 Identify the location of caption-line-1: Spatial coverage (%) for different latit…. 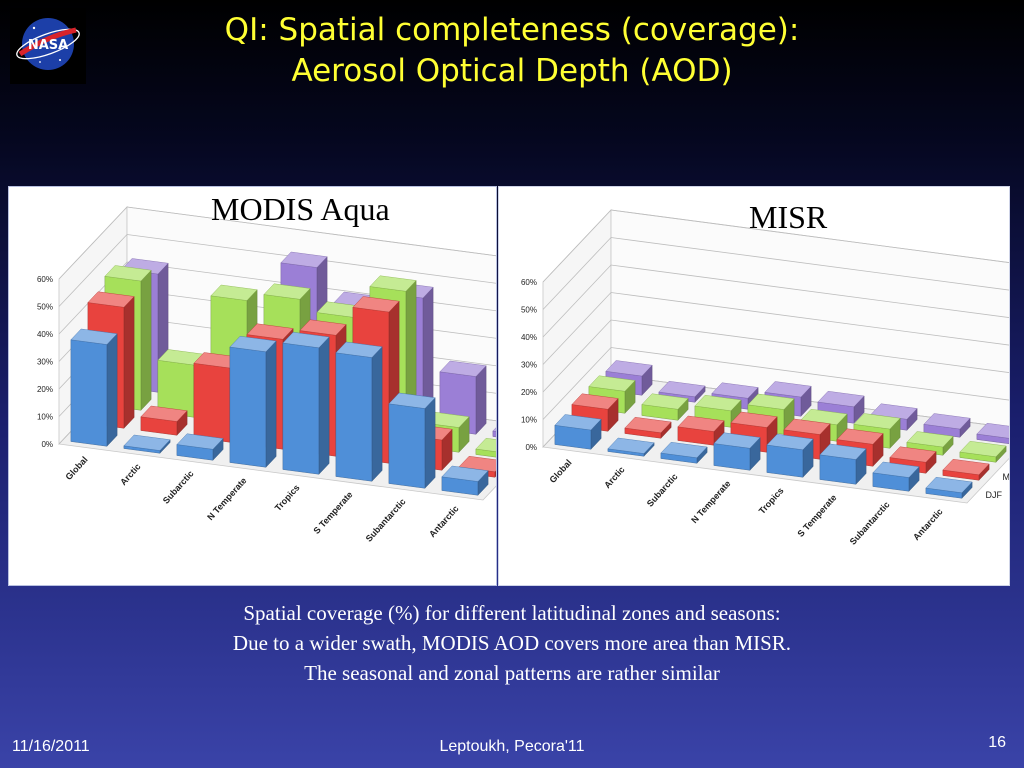
(512, 613).